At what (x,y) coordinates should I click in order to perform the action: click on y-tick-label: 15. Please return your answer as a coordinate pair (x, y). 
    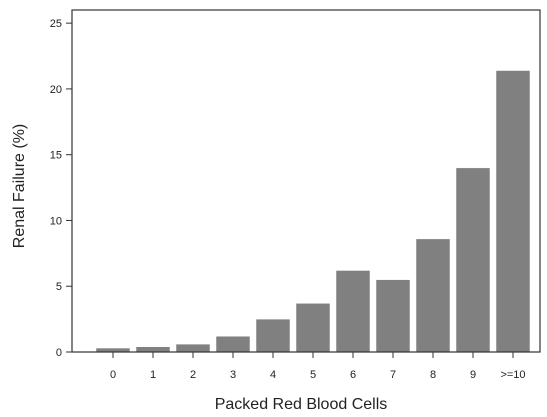
    Looking at the image, I should click on (56, 156).